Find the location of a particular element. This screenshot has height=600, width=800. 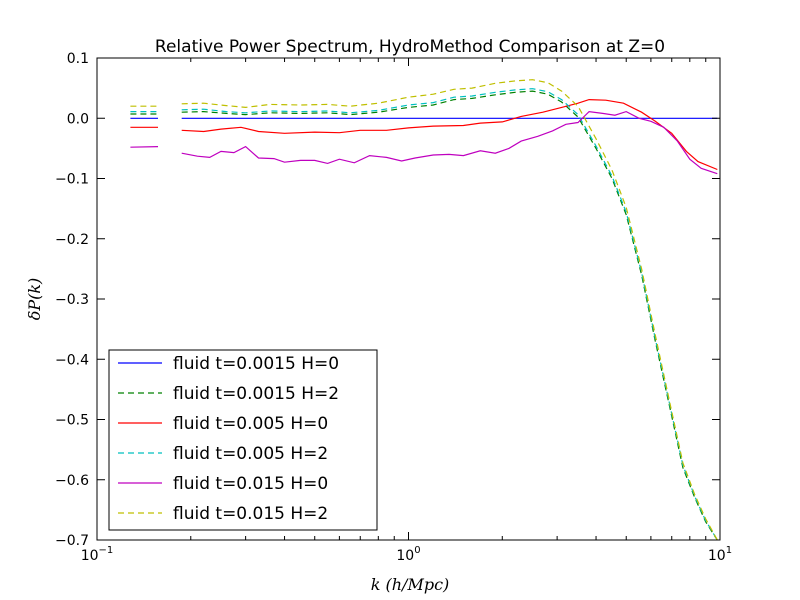

legend-label-3: fluid t=0.005 H=0 is located at coordinates (250, 424).